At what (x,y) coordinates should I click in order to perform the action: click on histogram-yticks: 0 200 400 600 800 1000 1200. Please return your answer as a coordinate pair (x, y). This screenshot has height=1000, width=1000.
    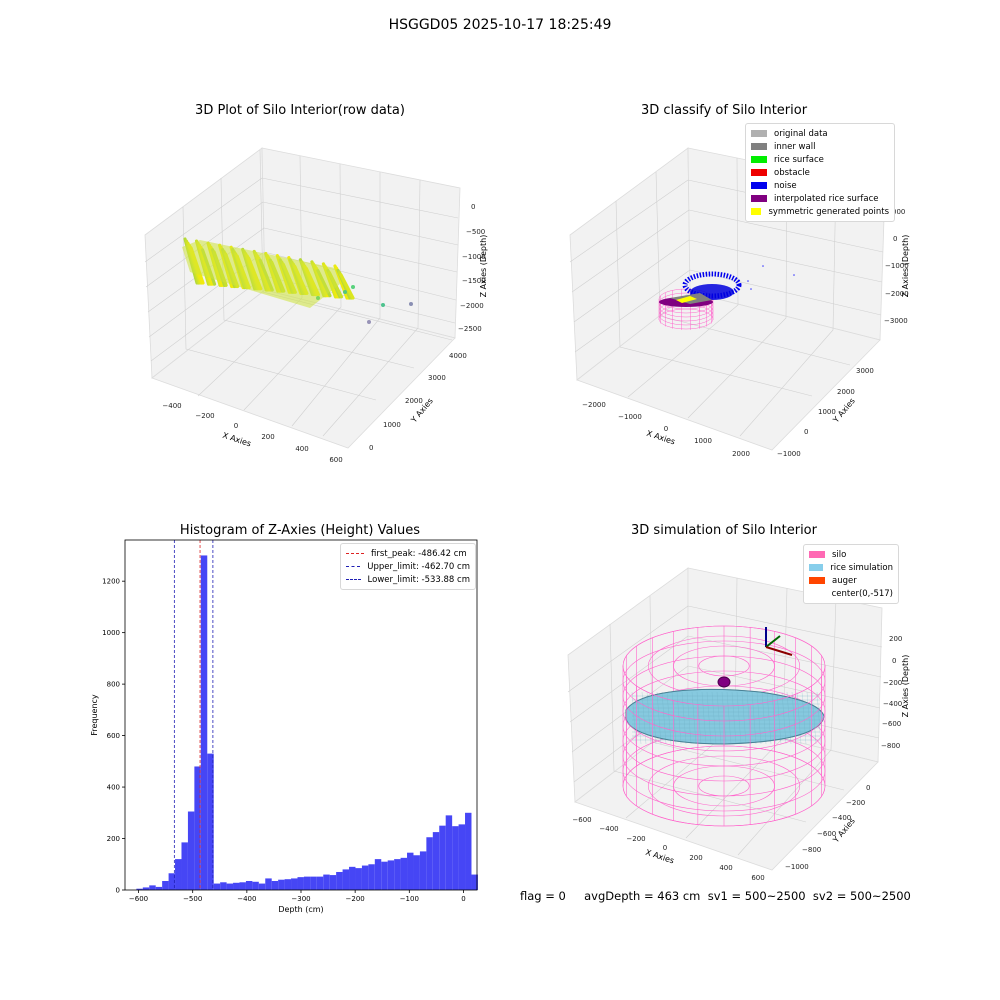
    Looking at the image, I should click on (113, 736).